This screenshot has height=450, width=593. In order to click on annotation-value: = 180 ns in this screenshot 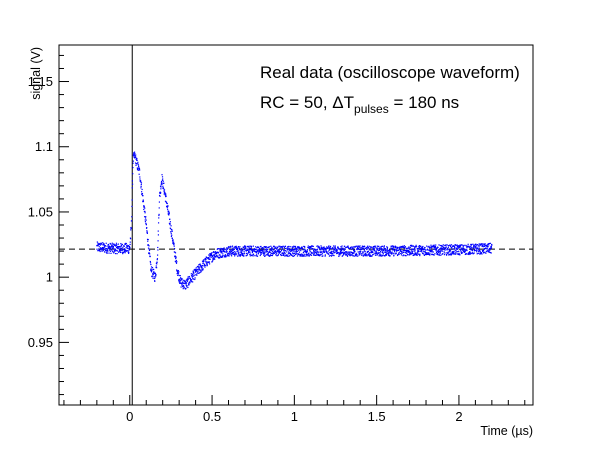, I will do `click(424, 102)`.